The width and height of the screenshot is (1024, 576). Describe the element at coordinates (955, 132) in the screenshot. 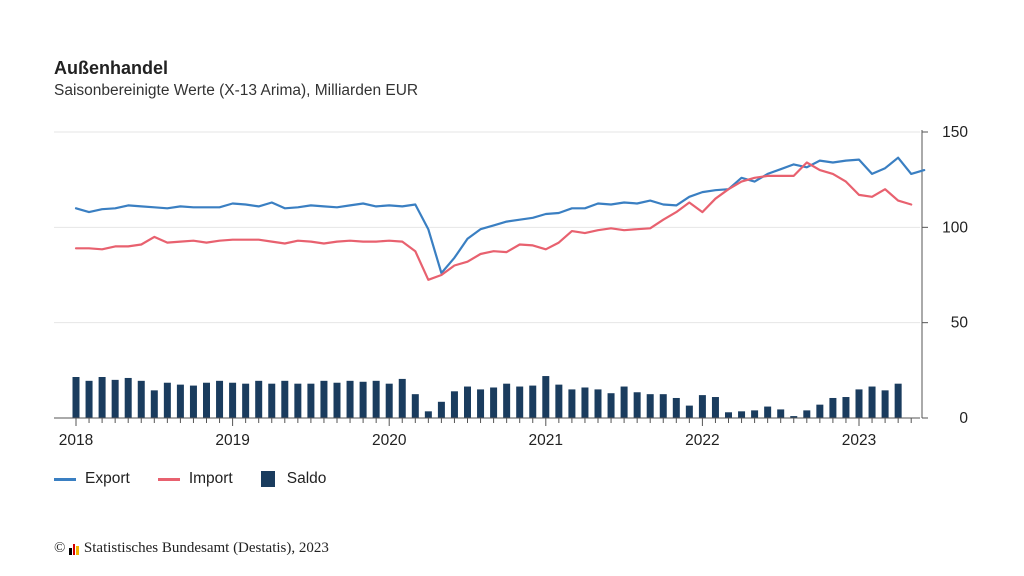

I see `y-tick-label: 150` at that location.